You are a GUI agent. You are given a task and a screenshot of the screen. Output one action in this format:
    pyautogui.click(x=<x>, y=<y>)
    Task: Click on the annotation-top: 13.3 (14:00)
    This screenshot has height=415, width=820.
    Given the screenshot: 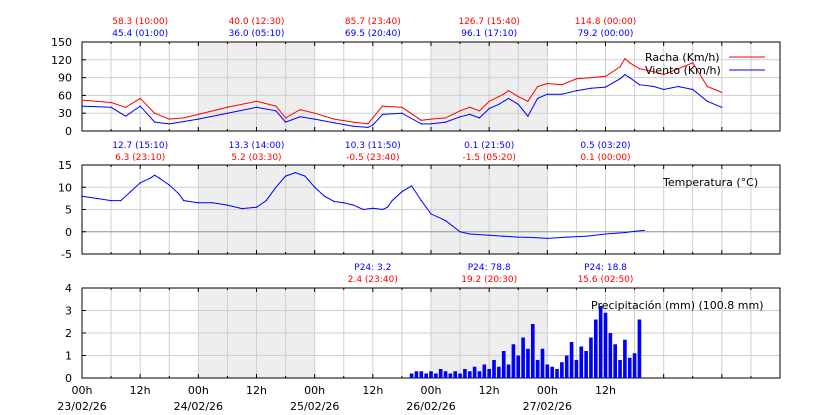 What is the action you would take?
    pyautogui.click(x=257, y=146)
    